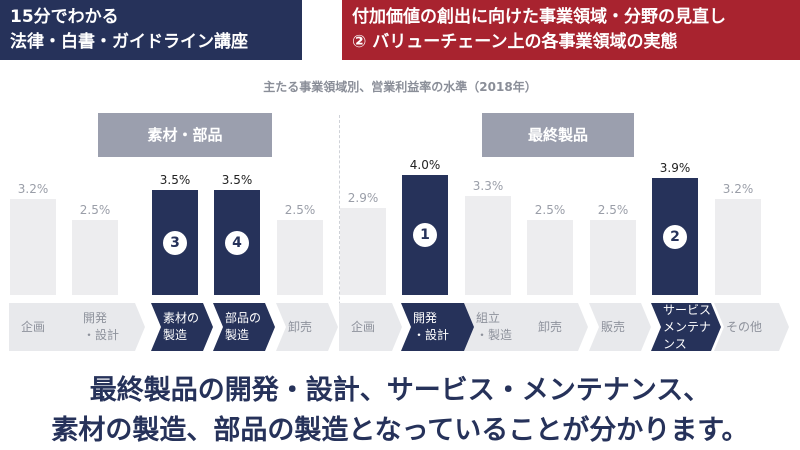  I want to click on value-label-3: 3.5%, so click(237, 180).